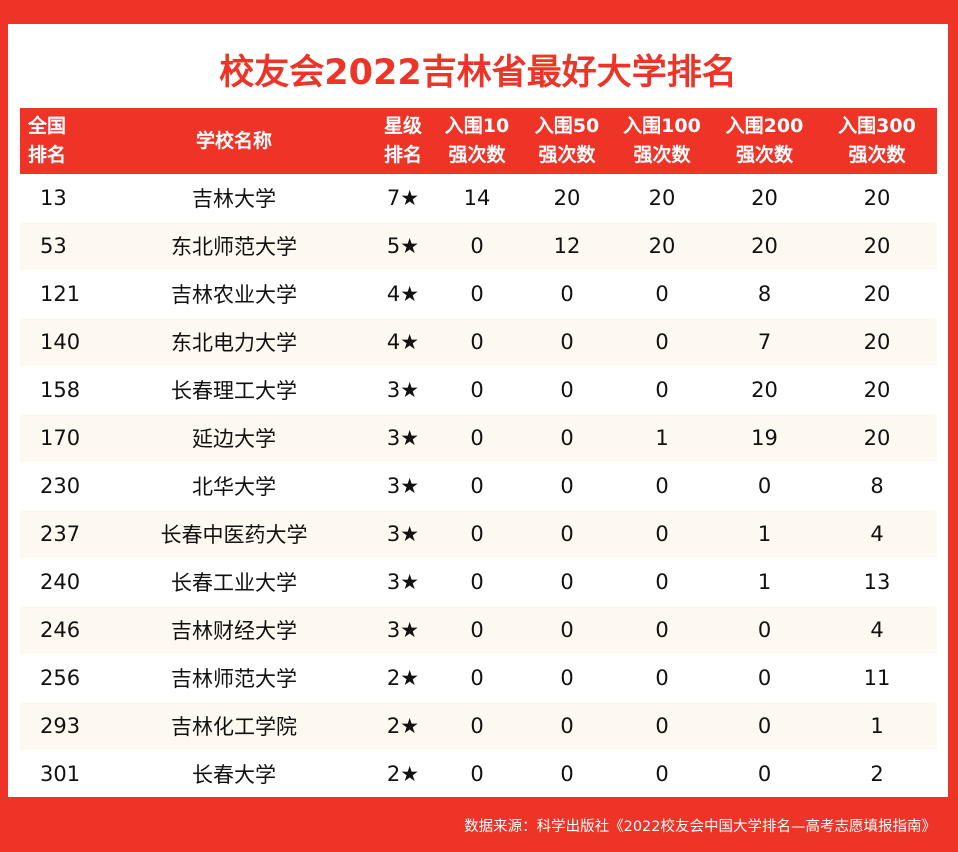  What do you see at coordinates (877, 774) in the screenshot?
I see `cell-top300-count: 2` at bounding box center [877, 774].